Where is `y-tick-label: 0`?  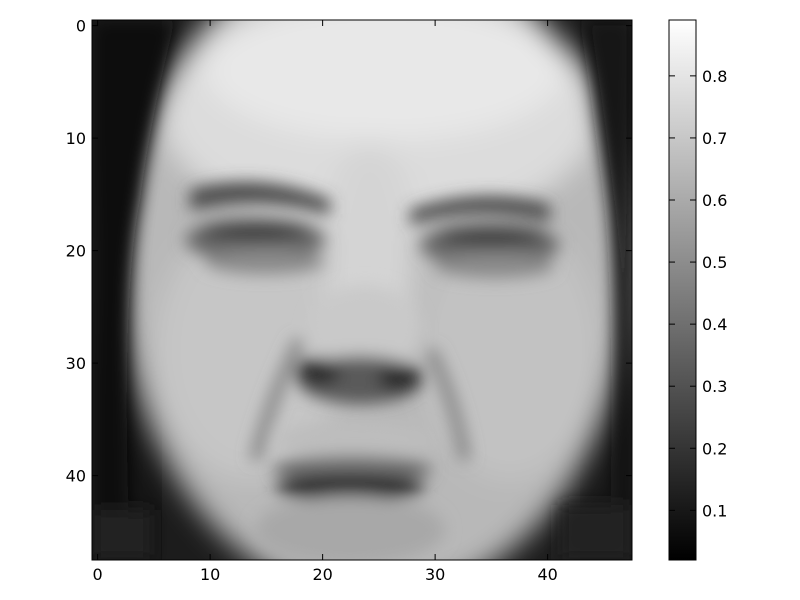
y-tick-label: 0 is located at coordinates (81, 26).